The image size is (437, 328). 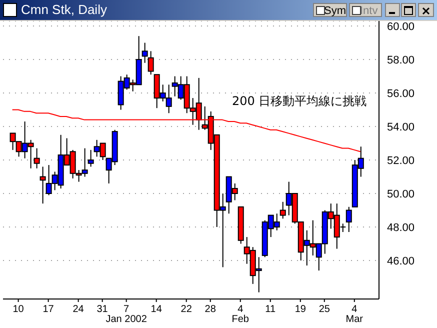 I want to click on y-tick-label: 46.00, so click(x=401, y=261).